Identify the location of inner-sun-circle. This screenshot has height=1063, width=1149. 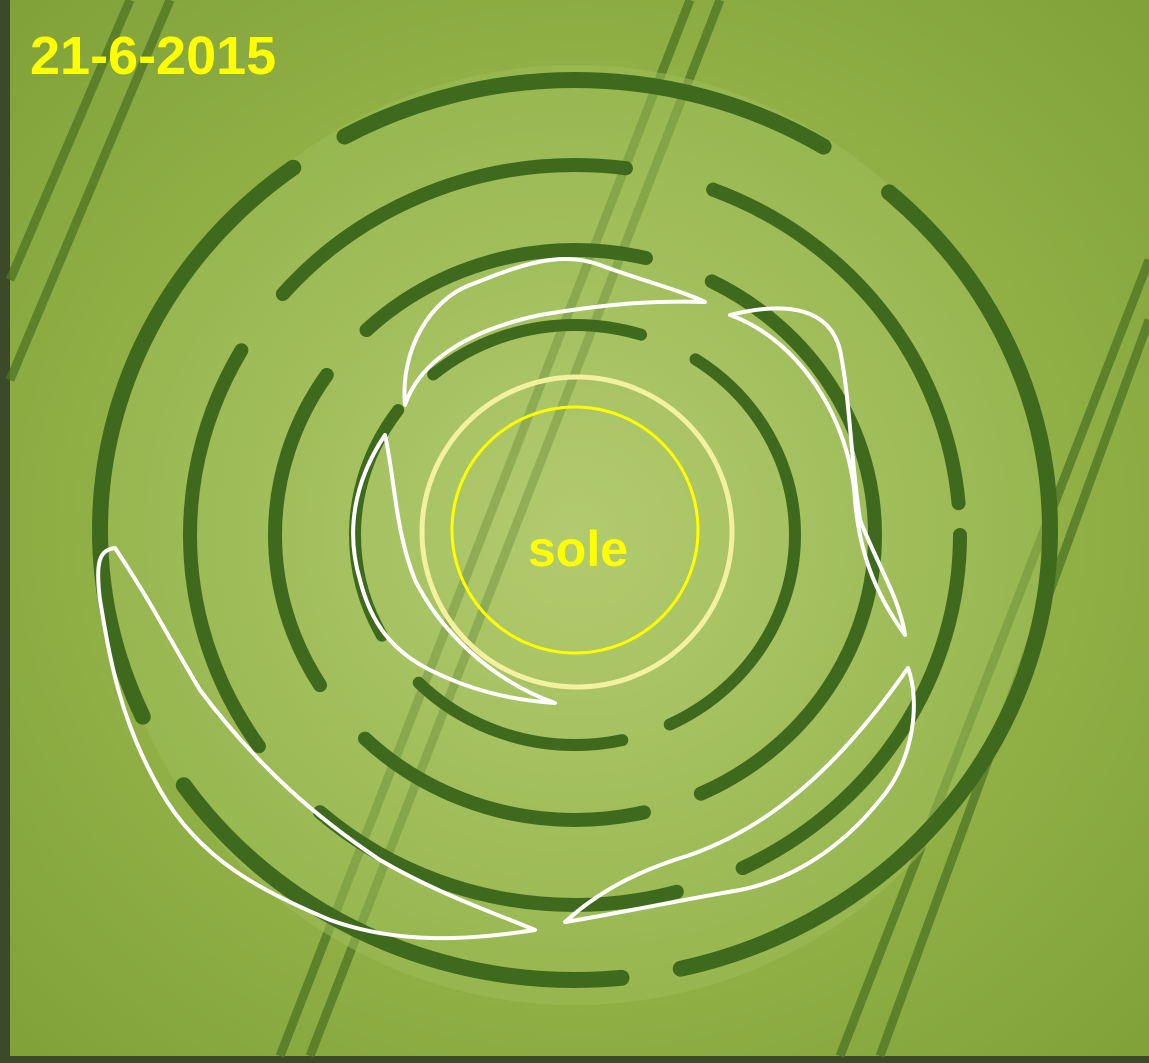
(575, 530).